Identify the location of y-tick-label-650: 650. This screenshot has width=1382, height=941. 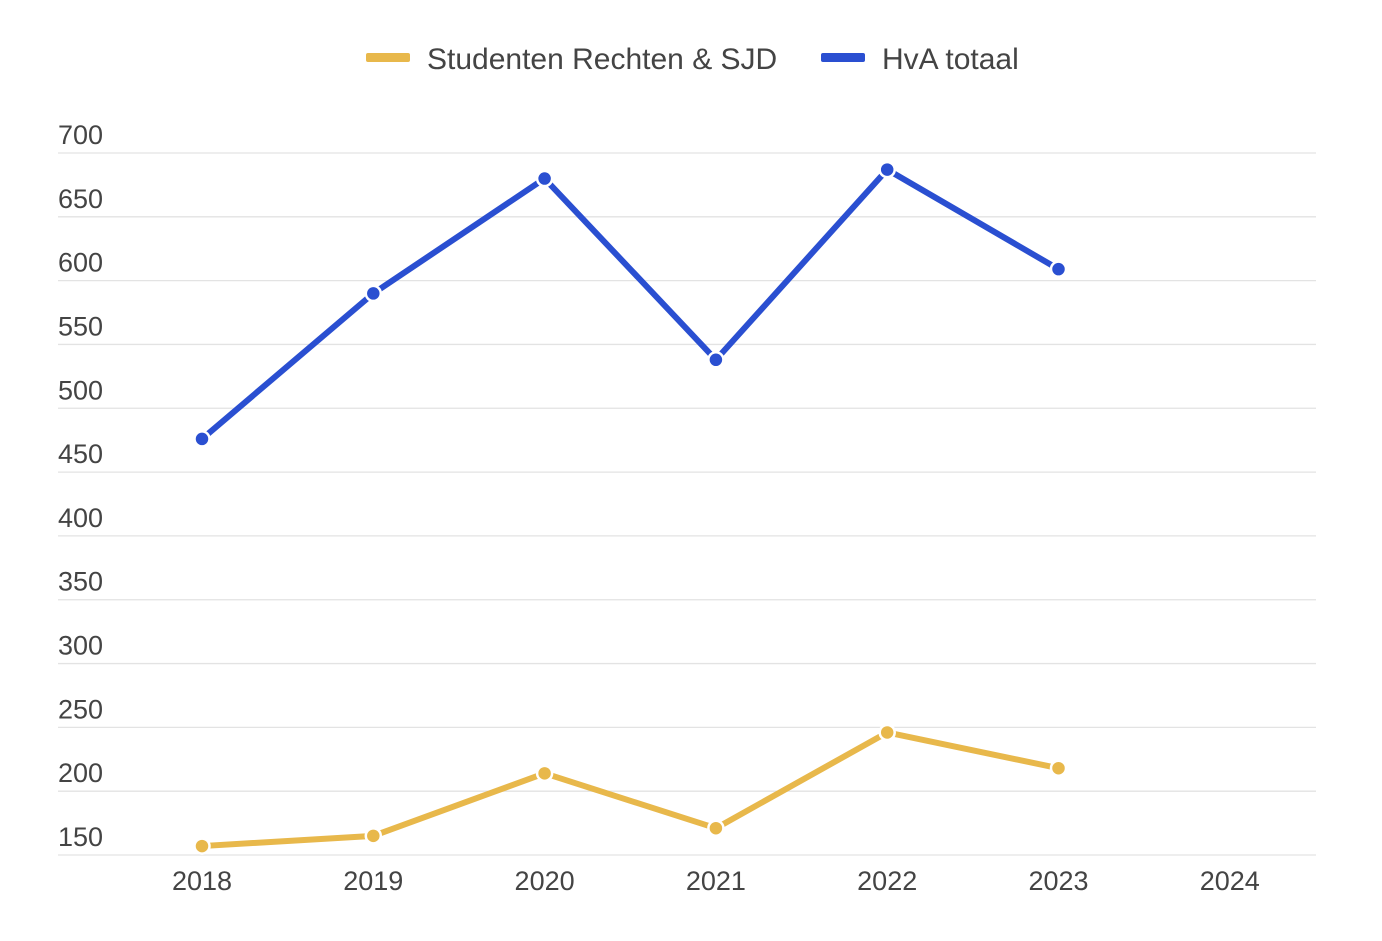
(80, 199).